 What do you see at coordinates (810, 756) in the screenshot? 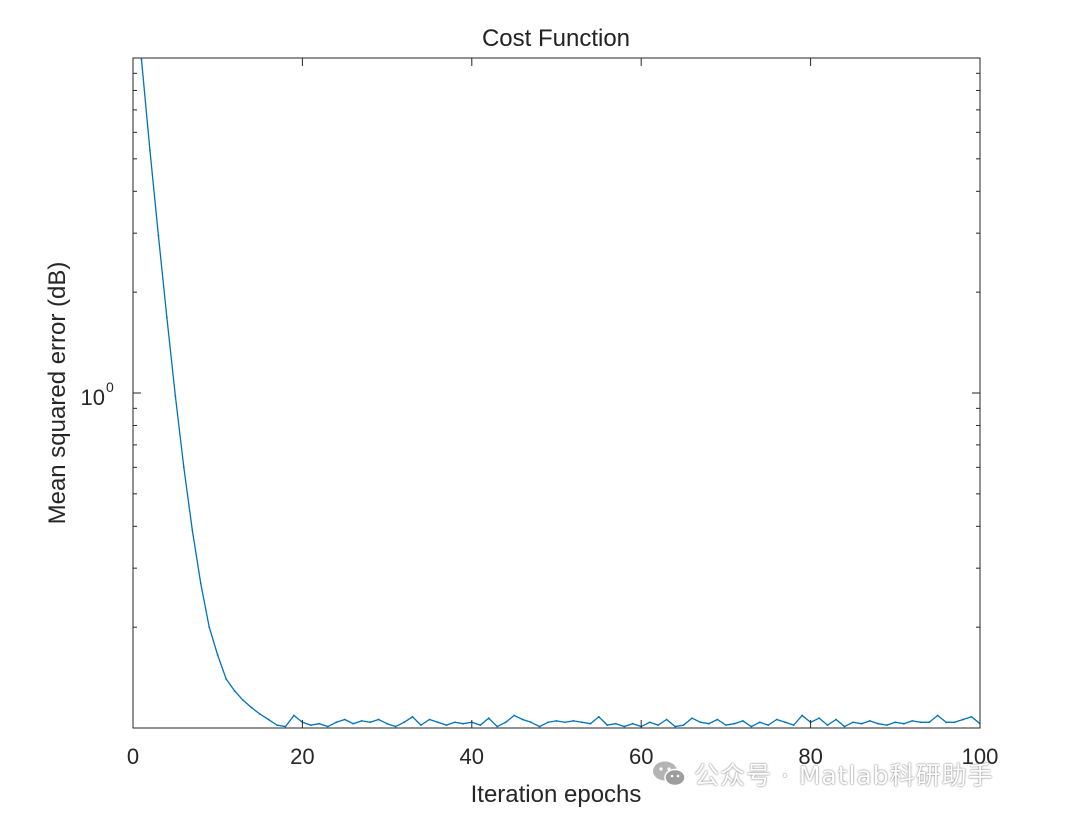
I see `x-tick-label: 80` at bounding box center [810, 756].